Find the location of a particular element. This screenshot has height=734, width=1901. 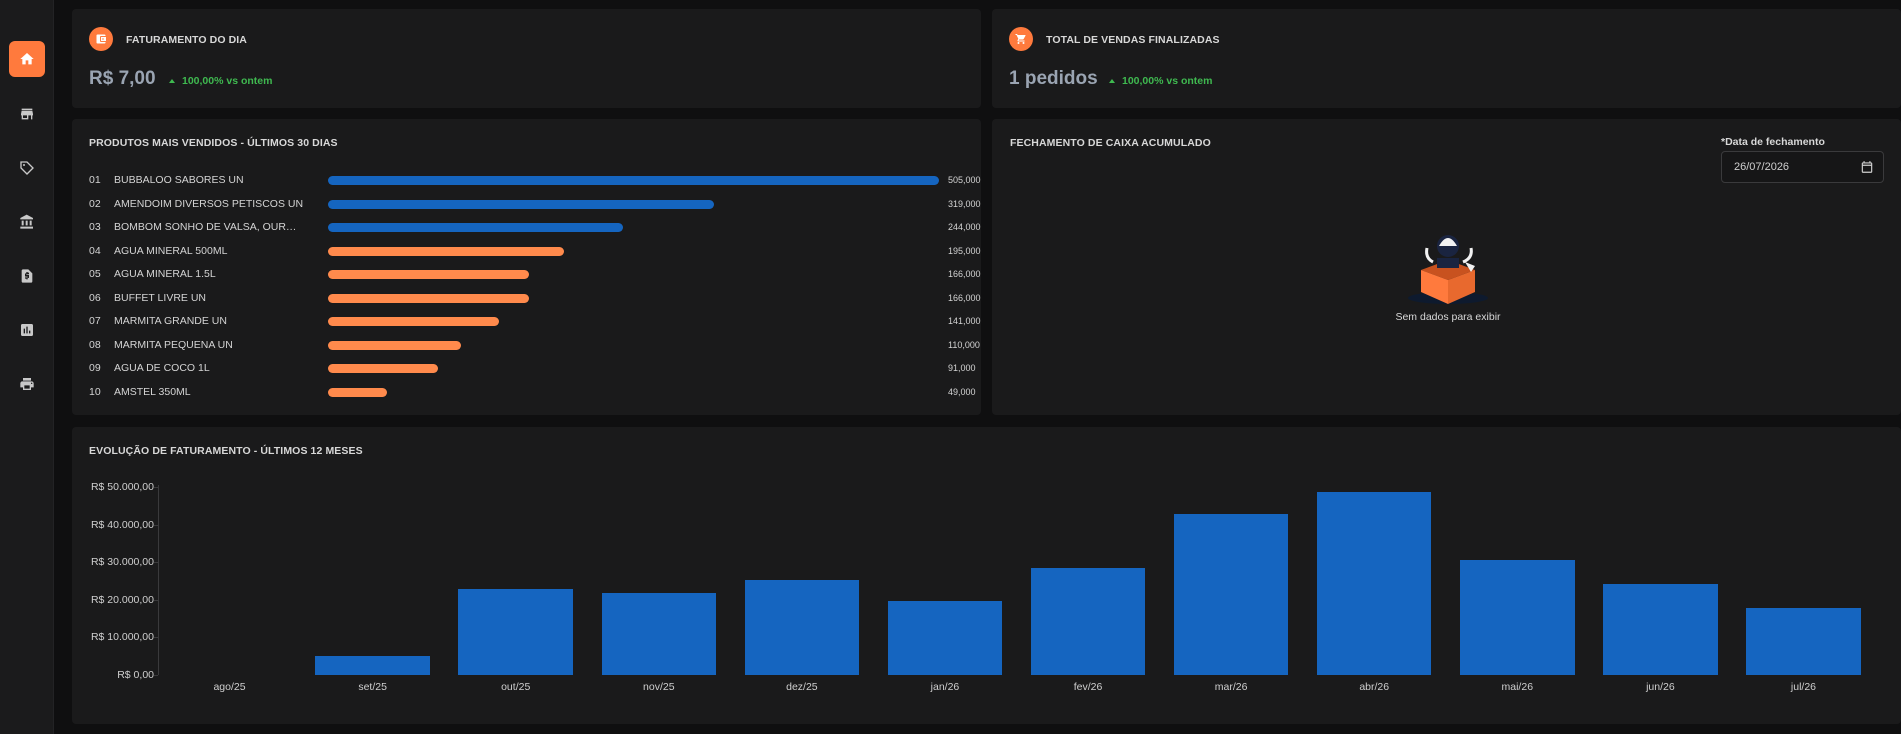

sidebar-item-bank is located at coordinates (27, 222).